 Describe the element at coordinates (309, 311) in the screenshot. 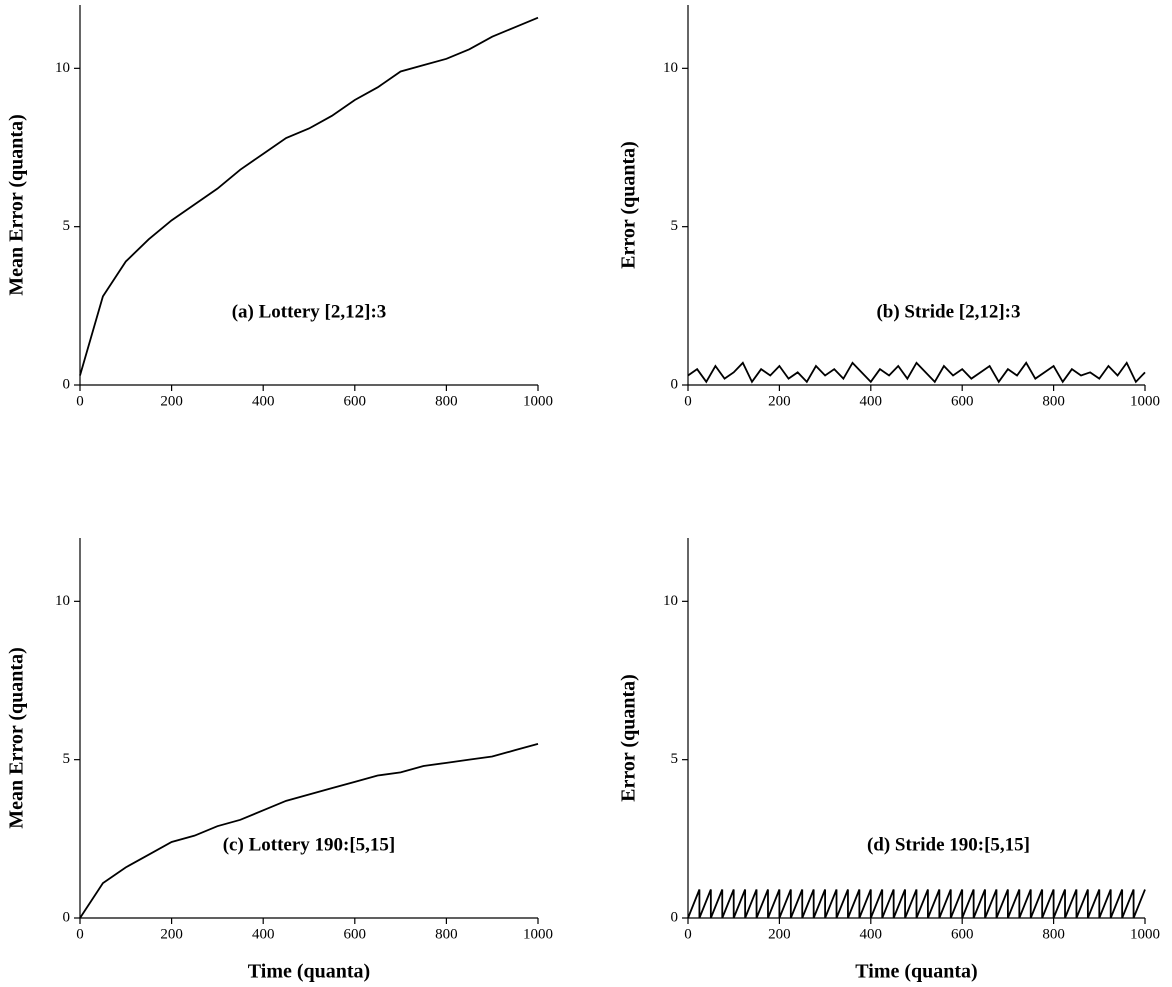

I see `annotation: (a) Lottery [2,12]:3` at that location.